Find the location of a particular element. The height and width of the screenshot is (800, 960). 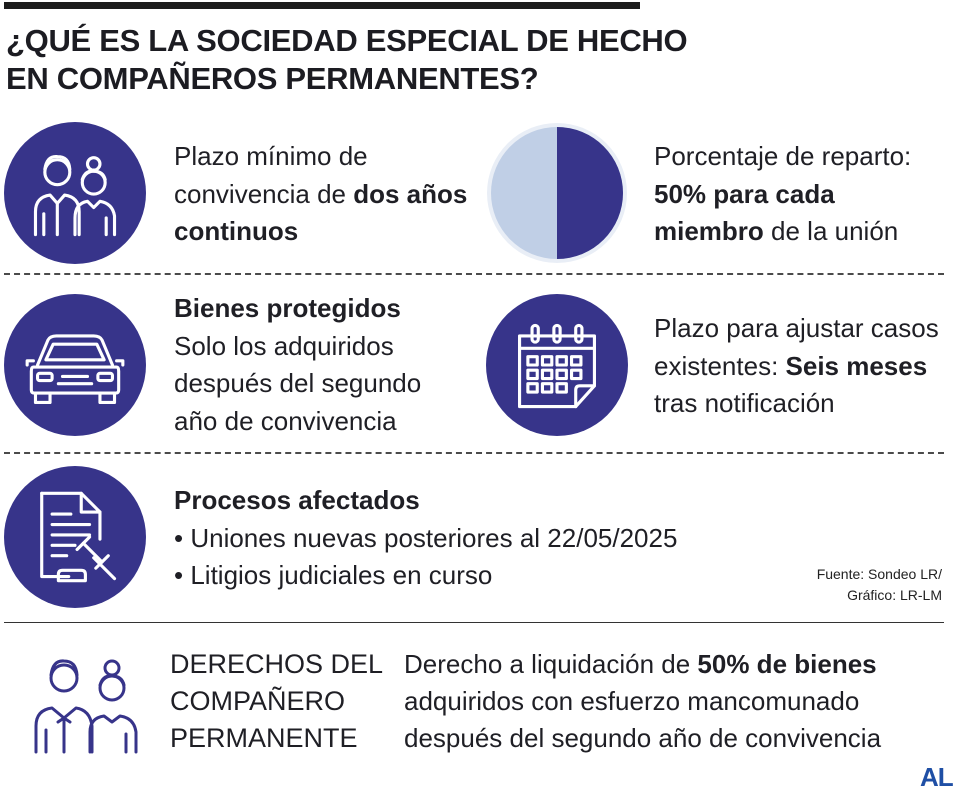

pie-slice-share is located at coordinates (590, 193).